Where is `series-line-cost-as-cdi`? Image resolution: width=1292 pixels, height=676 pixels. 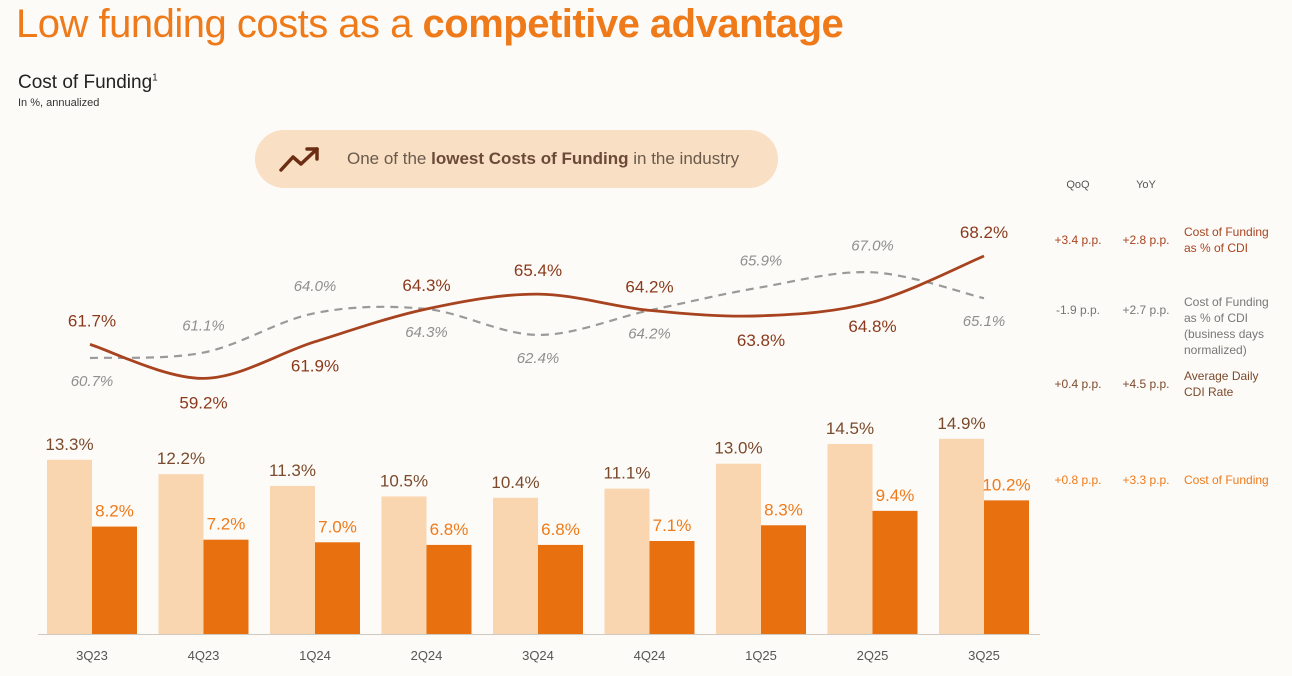 series-line-cost-as-cdi is located at coordinates (537, 317).